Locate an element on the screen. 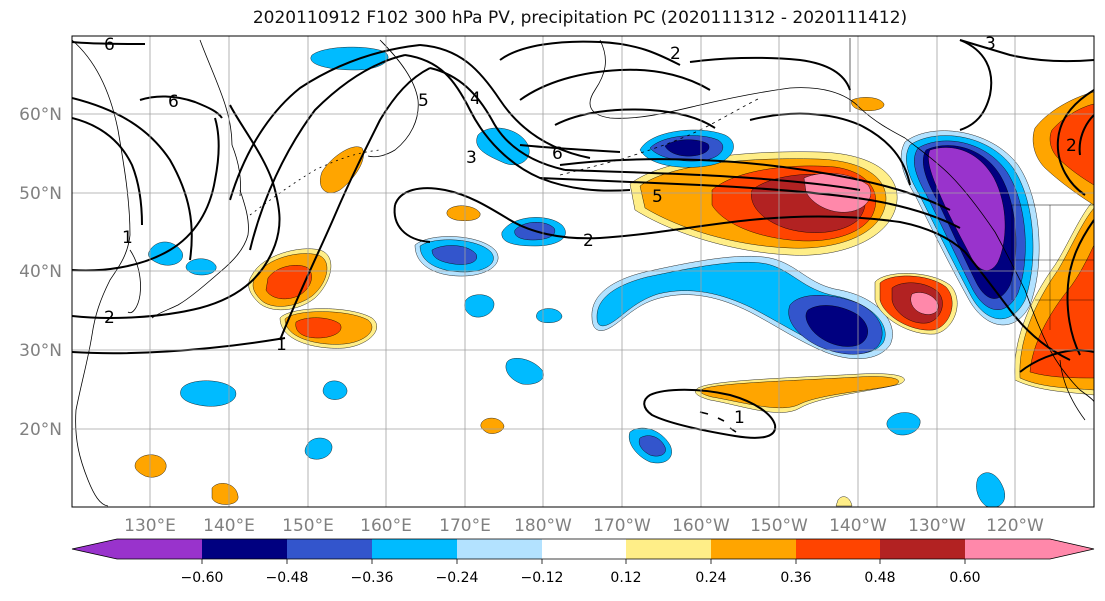 The image size is (1105, 601). negative-anomaly-okhotsk is located at coordinates (349, 58).